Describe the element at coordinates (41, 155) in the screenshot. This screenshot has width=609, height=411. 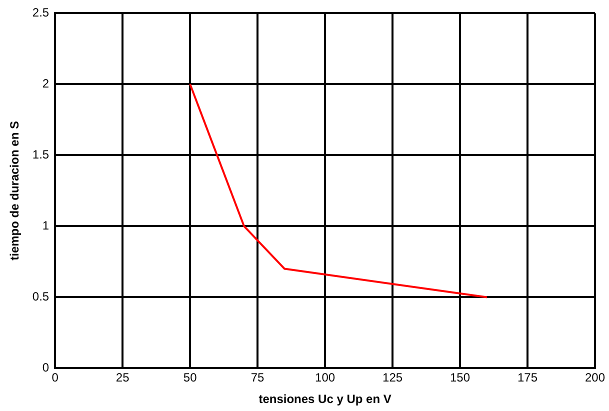
I see `y-tick-label: 1.5` at that location.